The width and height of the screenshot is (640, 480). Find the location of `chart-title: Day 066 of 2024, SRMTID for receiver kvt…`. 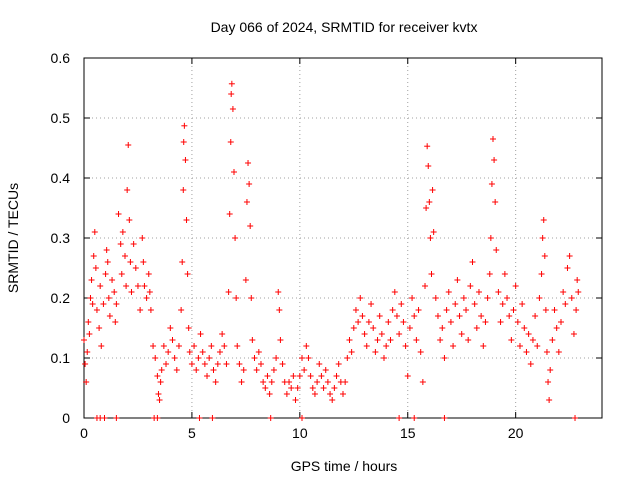

chart-title: Day 066 of 2024, SRMTID for receiver kvt… is located at coordinates (344, 27).